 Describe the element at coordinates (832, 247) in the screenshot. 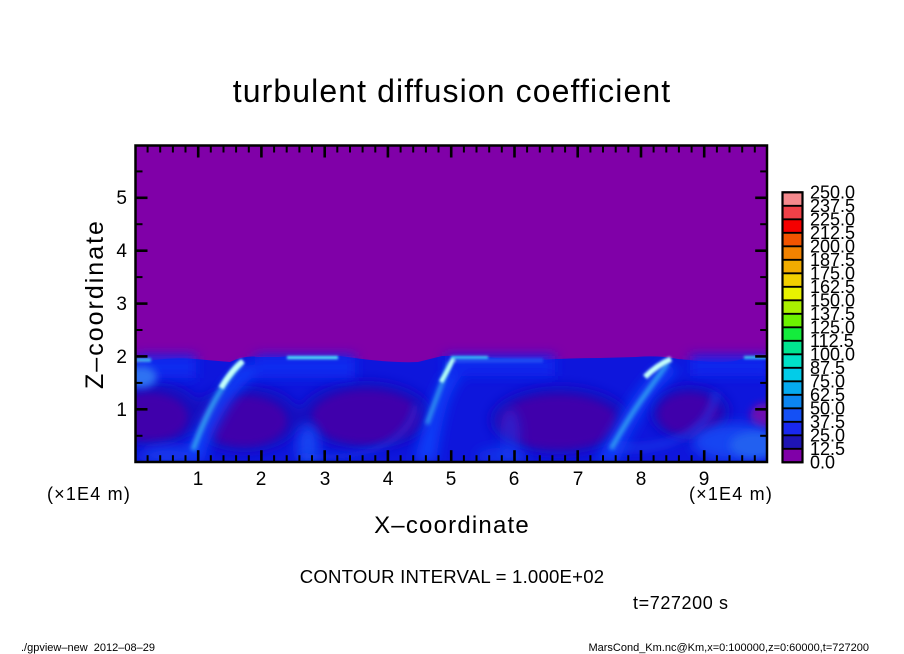

I see `svg-text: 200.0` at that location.